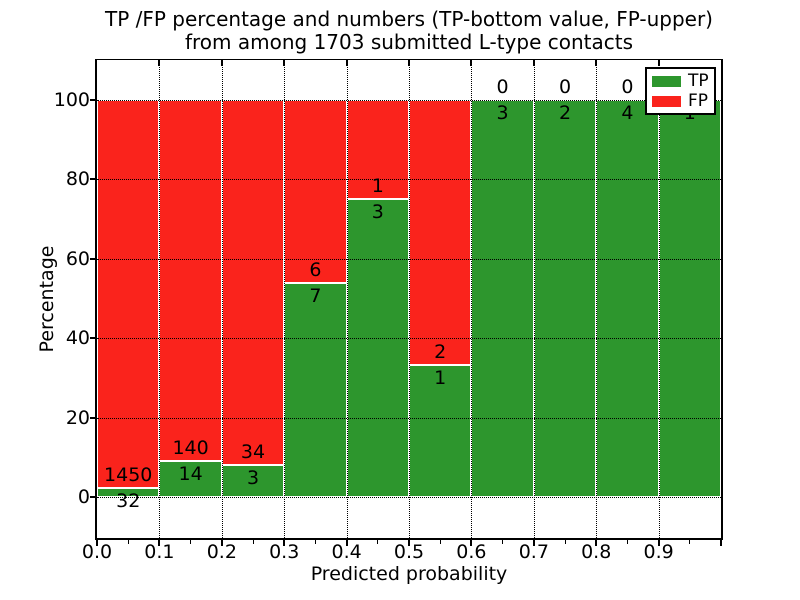  I want to click on tp-count-label: 4, so click(627, 113).